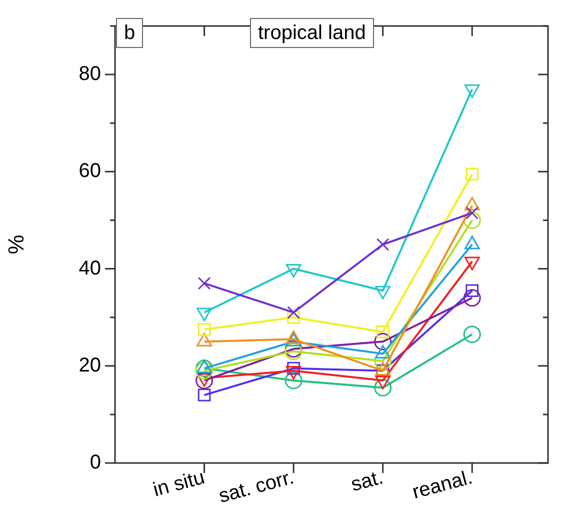 The height and width of the screenshot is (528, 566). I want to click on x-tick-label: sat. corr., so click(256, 487).